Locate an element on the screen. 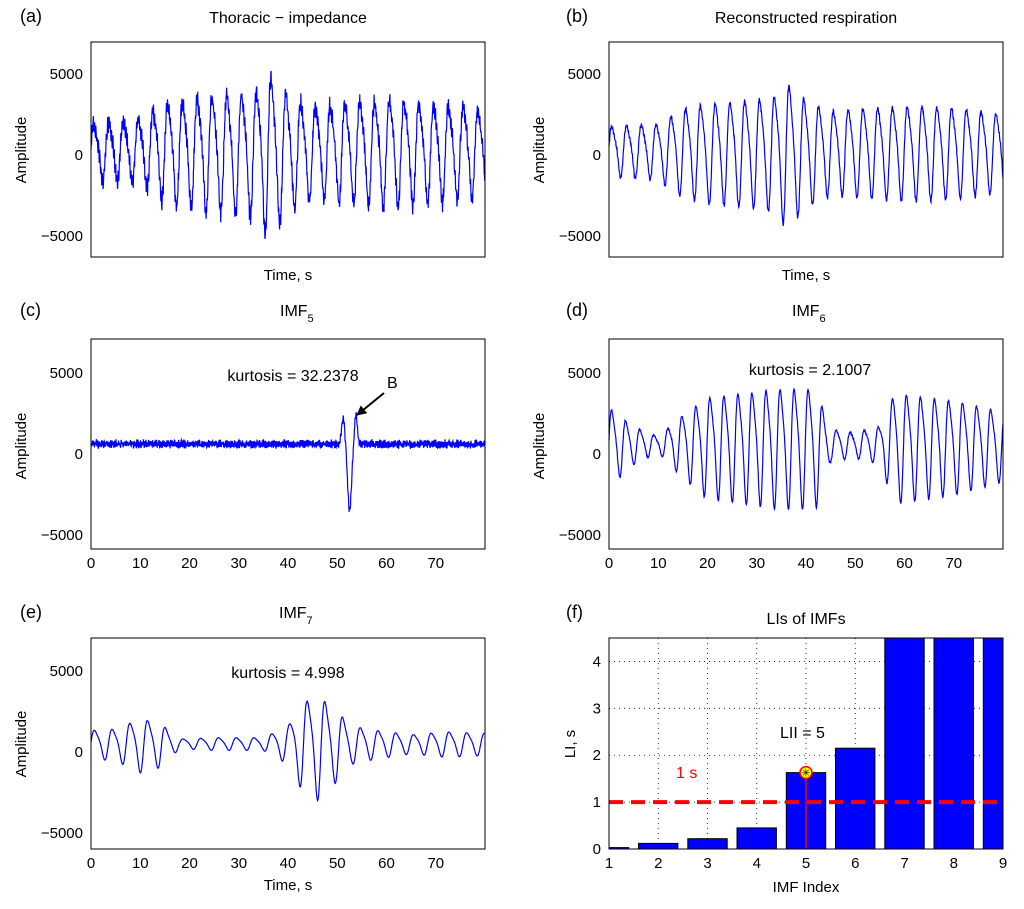  panel-f-marker-star: ✳ is located at coordinates (805, 774).